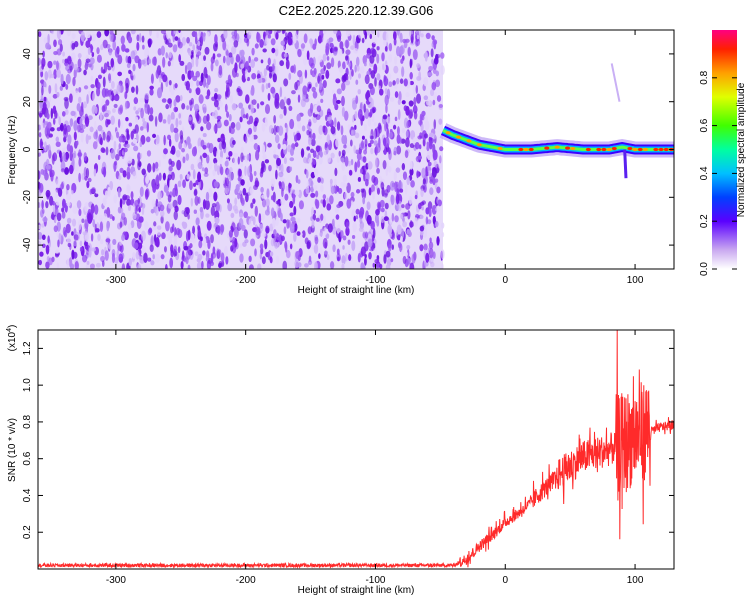 Image resolution: width=750 pixels, height=600 pixels. What do you see at coordinates (27, 422) in the screenshot?
I see `y-tick-label: 0.8` at bounding box center [27, 422].